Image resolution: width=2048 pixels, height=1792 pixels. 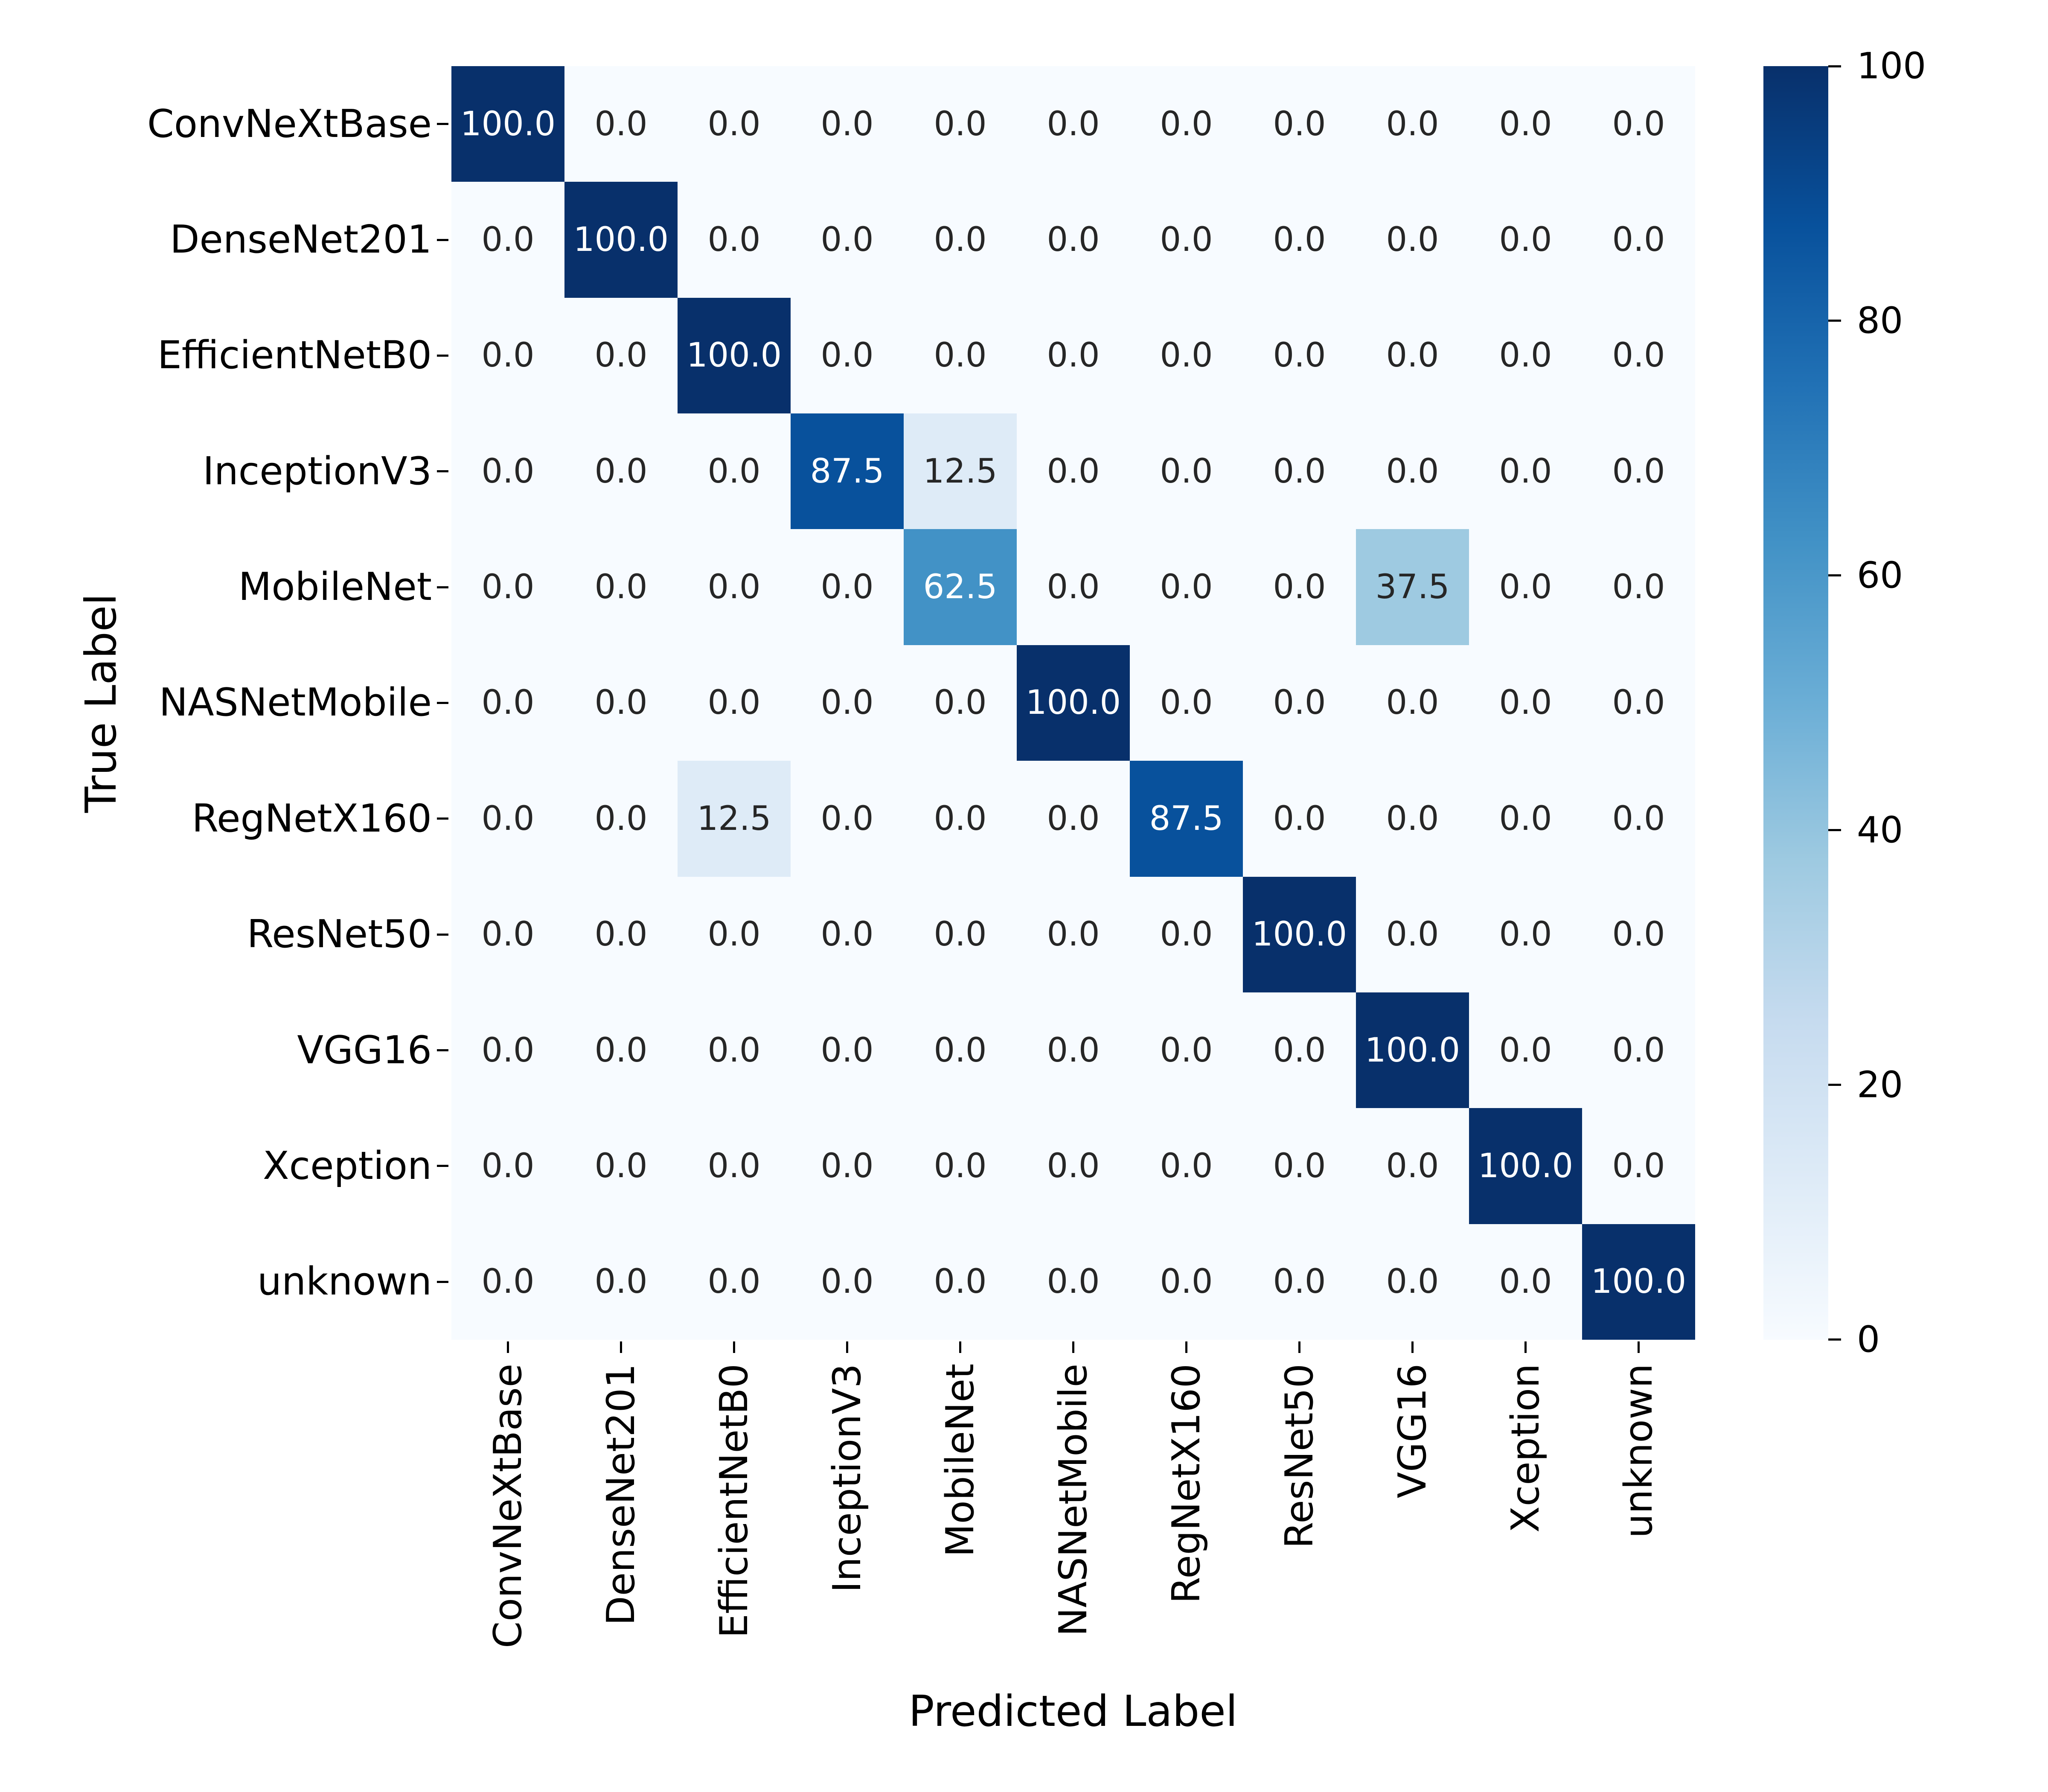 I want to click on row-label-DenseNet201: DenseNet201, so click(x=301, y=240).